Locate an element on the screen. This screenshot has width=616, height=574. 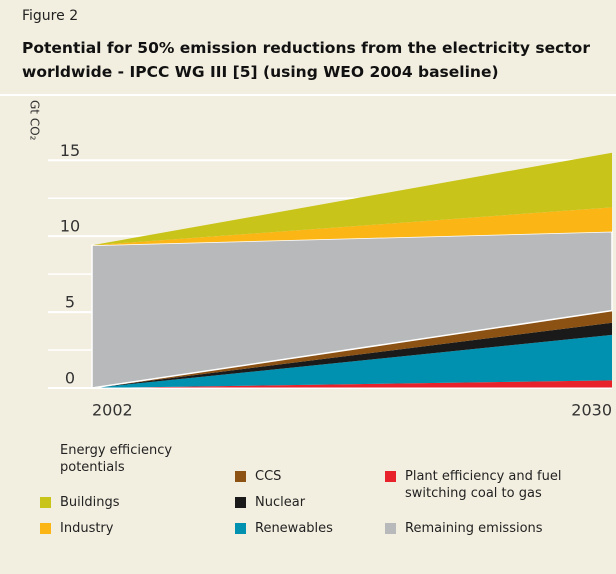
legend-label: Remaining emissions is located at coordinates (474, 528).